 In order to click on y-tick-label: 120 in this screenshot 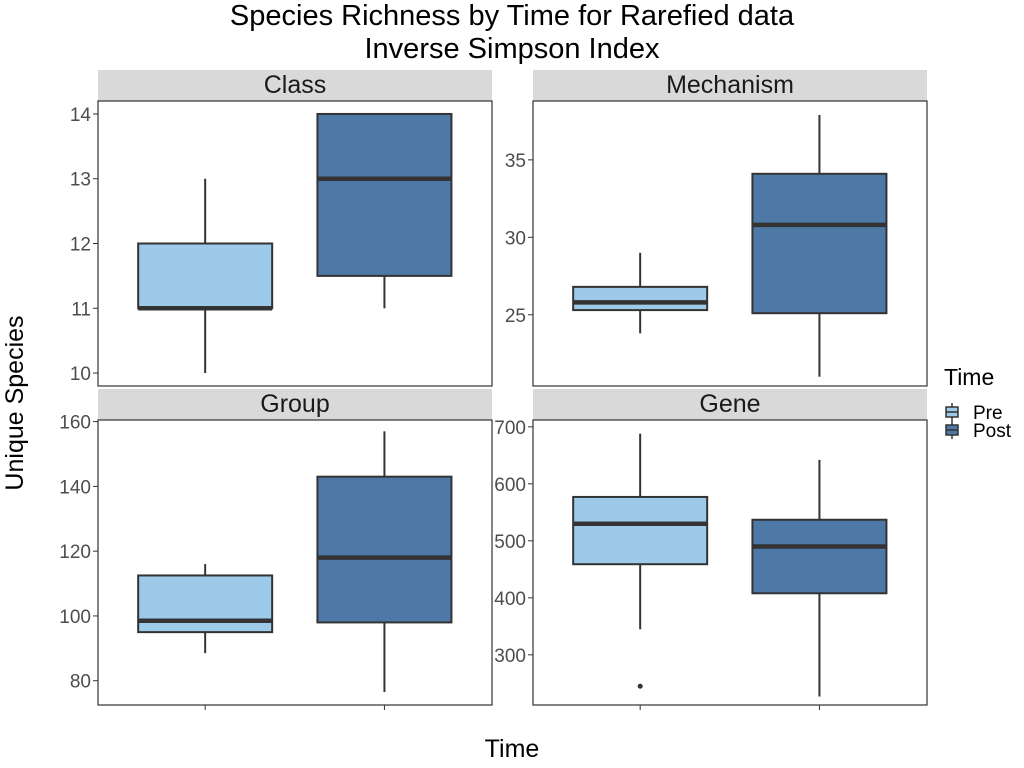, I will do `click(75, 552)`.